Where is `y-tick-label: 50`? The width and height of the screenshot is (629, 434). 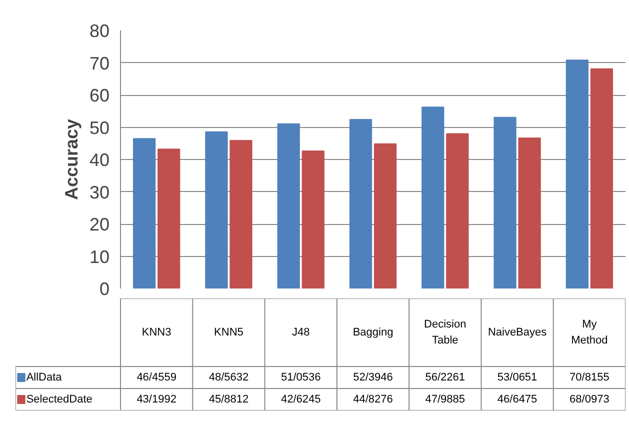 y-tick-label: 50 is located at coordinates (99, 128).